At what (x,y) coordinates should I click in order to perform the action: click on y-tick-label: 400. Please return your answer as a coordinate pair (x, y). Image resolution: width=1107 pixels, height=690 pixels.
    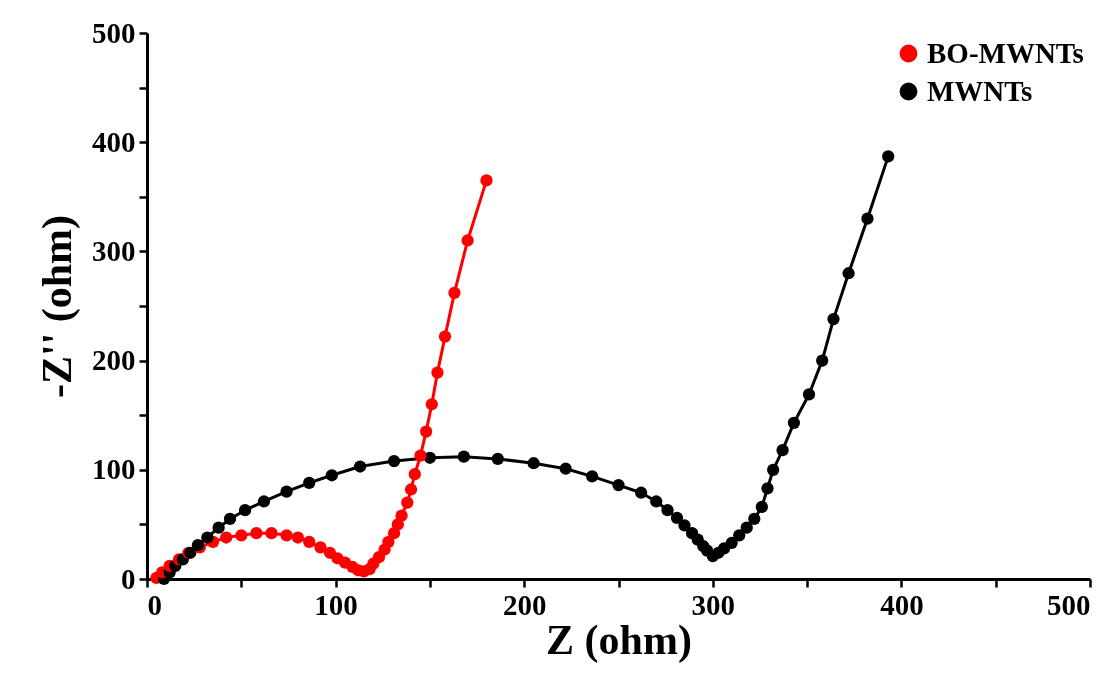
    Looking at the image, I should click on (114, 141).